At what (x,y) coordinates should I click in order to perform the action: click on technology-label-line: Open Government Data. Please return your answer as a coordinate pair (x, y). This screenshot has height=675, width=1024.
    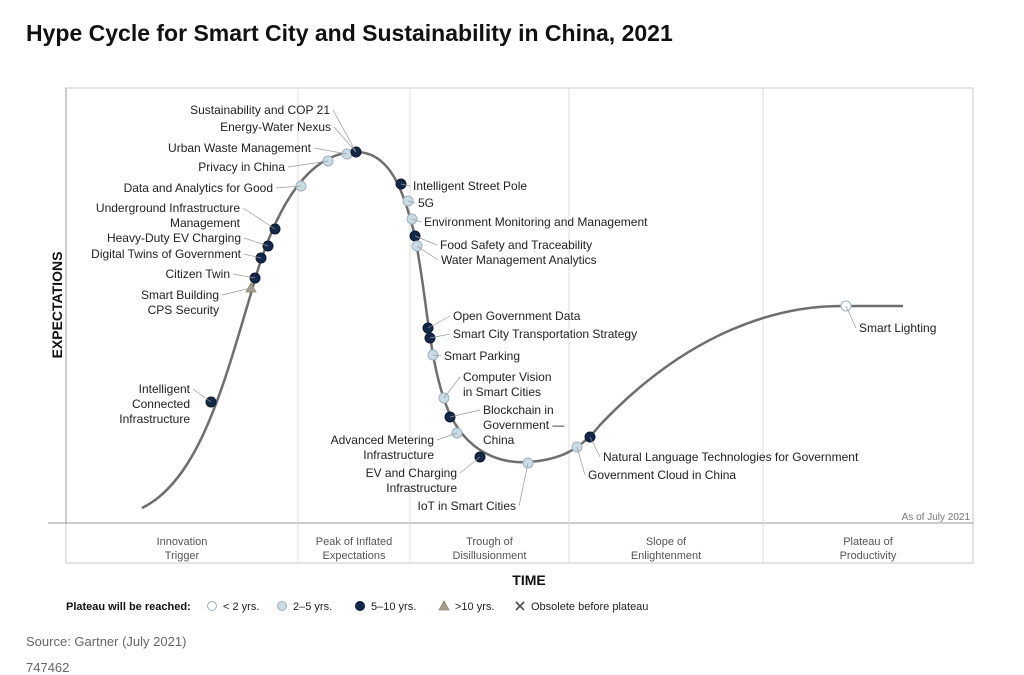
    Looking at the image, I should click on (517, 316).